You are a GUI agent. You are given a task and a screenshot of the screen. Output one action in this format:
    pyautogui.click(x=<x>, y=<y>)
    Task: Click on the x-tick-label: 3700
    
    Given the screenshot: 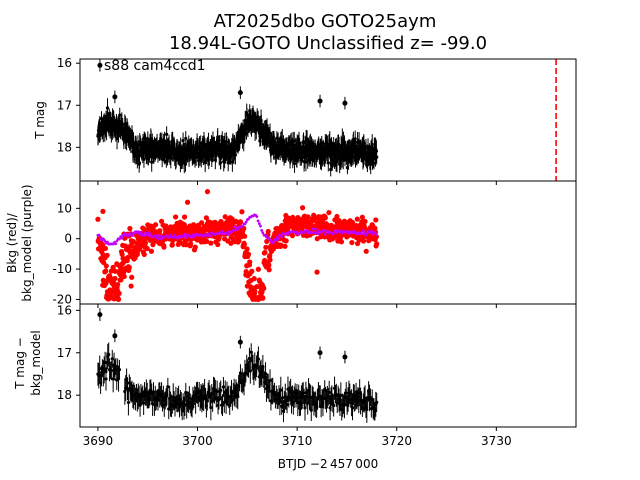 What is the action you would take?
    pyautogui.click(x=197, y=441)
    